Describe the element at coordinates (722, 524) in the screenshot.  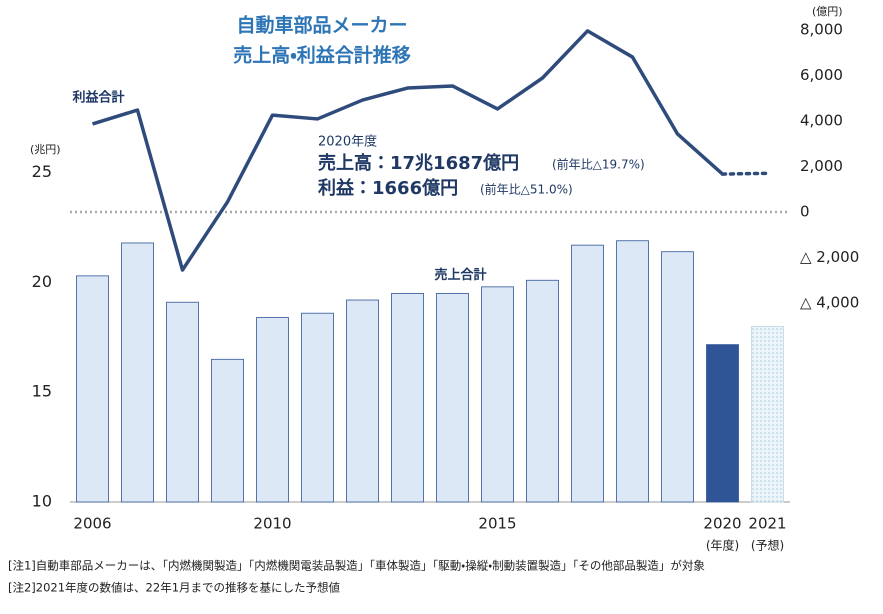
I see `x-tick-label: 2020` at that location.